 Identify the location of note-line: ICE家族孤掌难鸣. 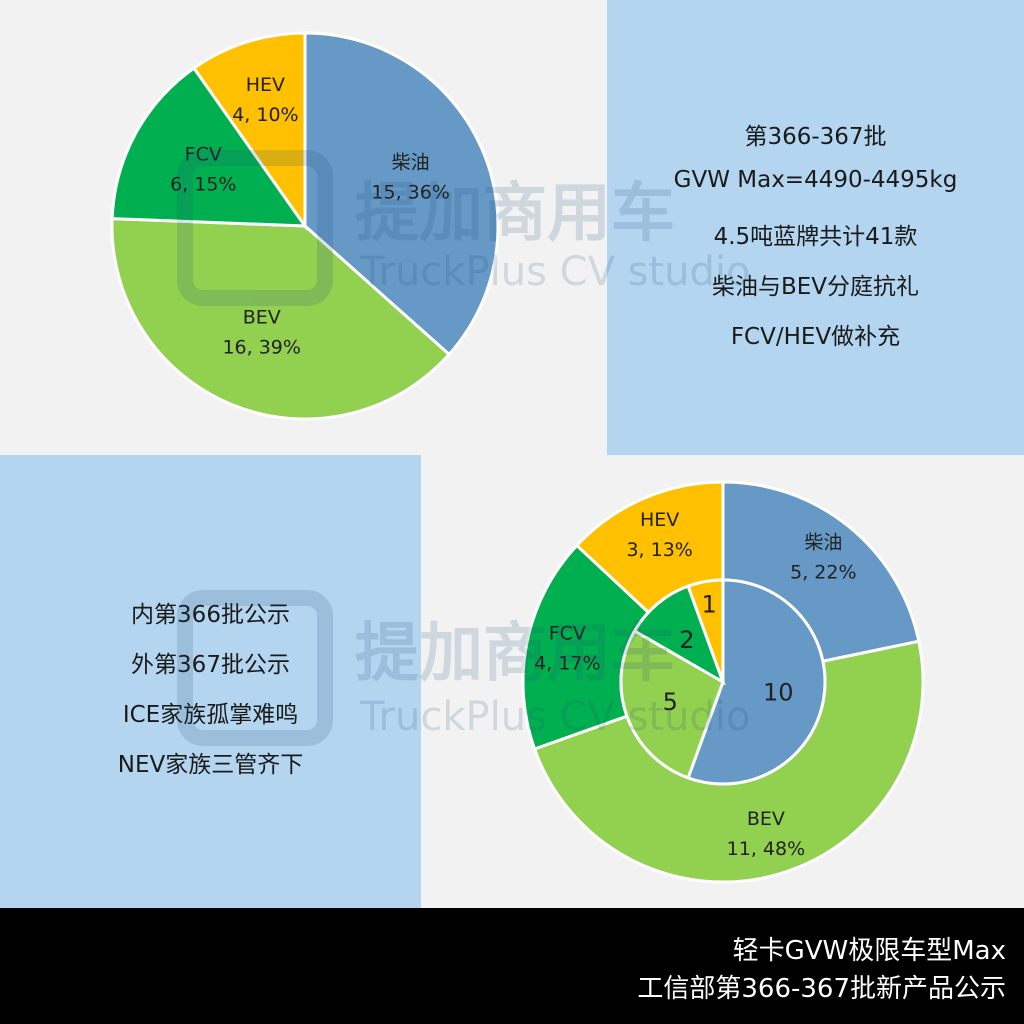
(210, 715).